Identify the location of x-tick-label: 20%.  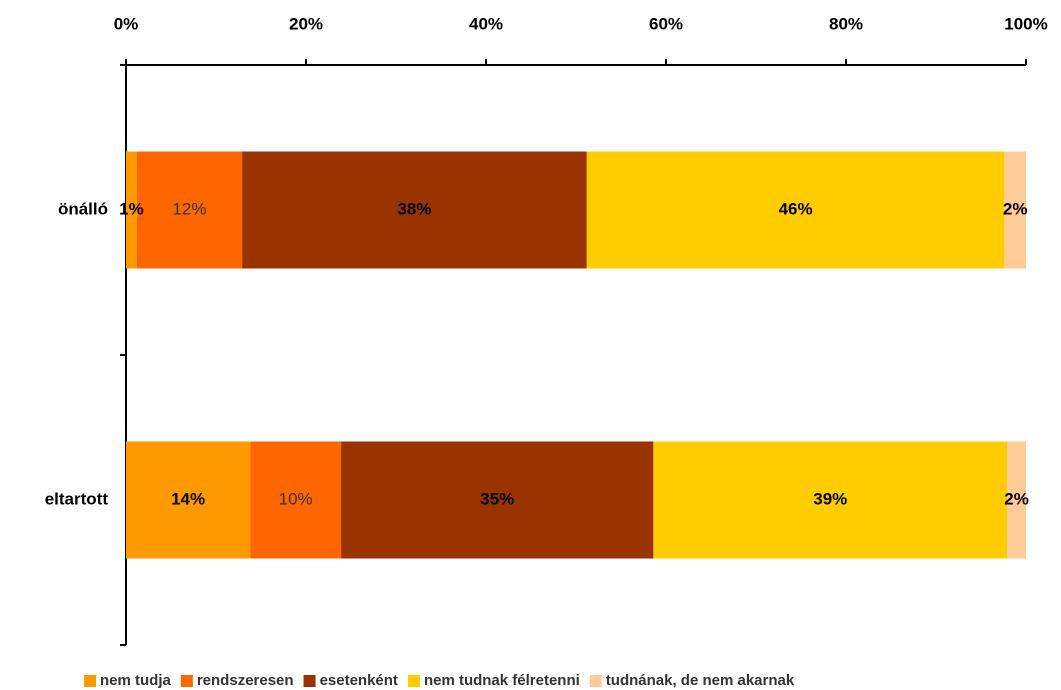
(306, 23).